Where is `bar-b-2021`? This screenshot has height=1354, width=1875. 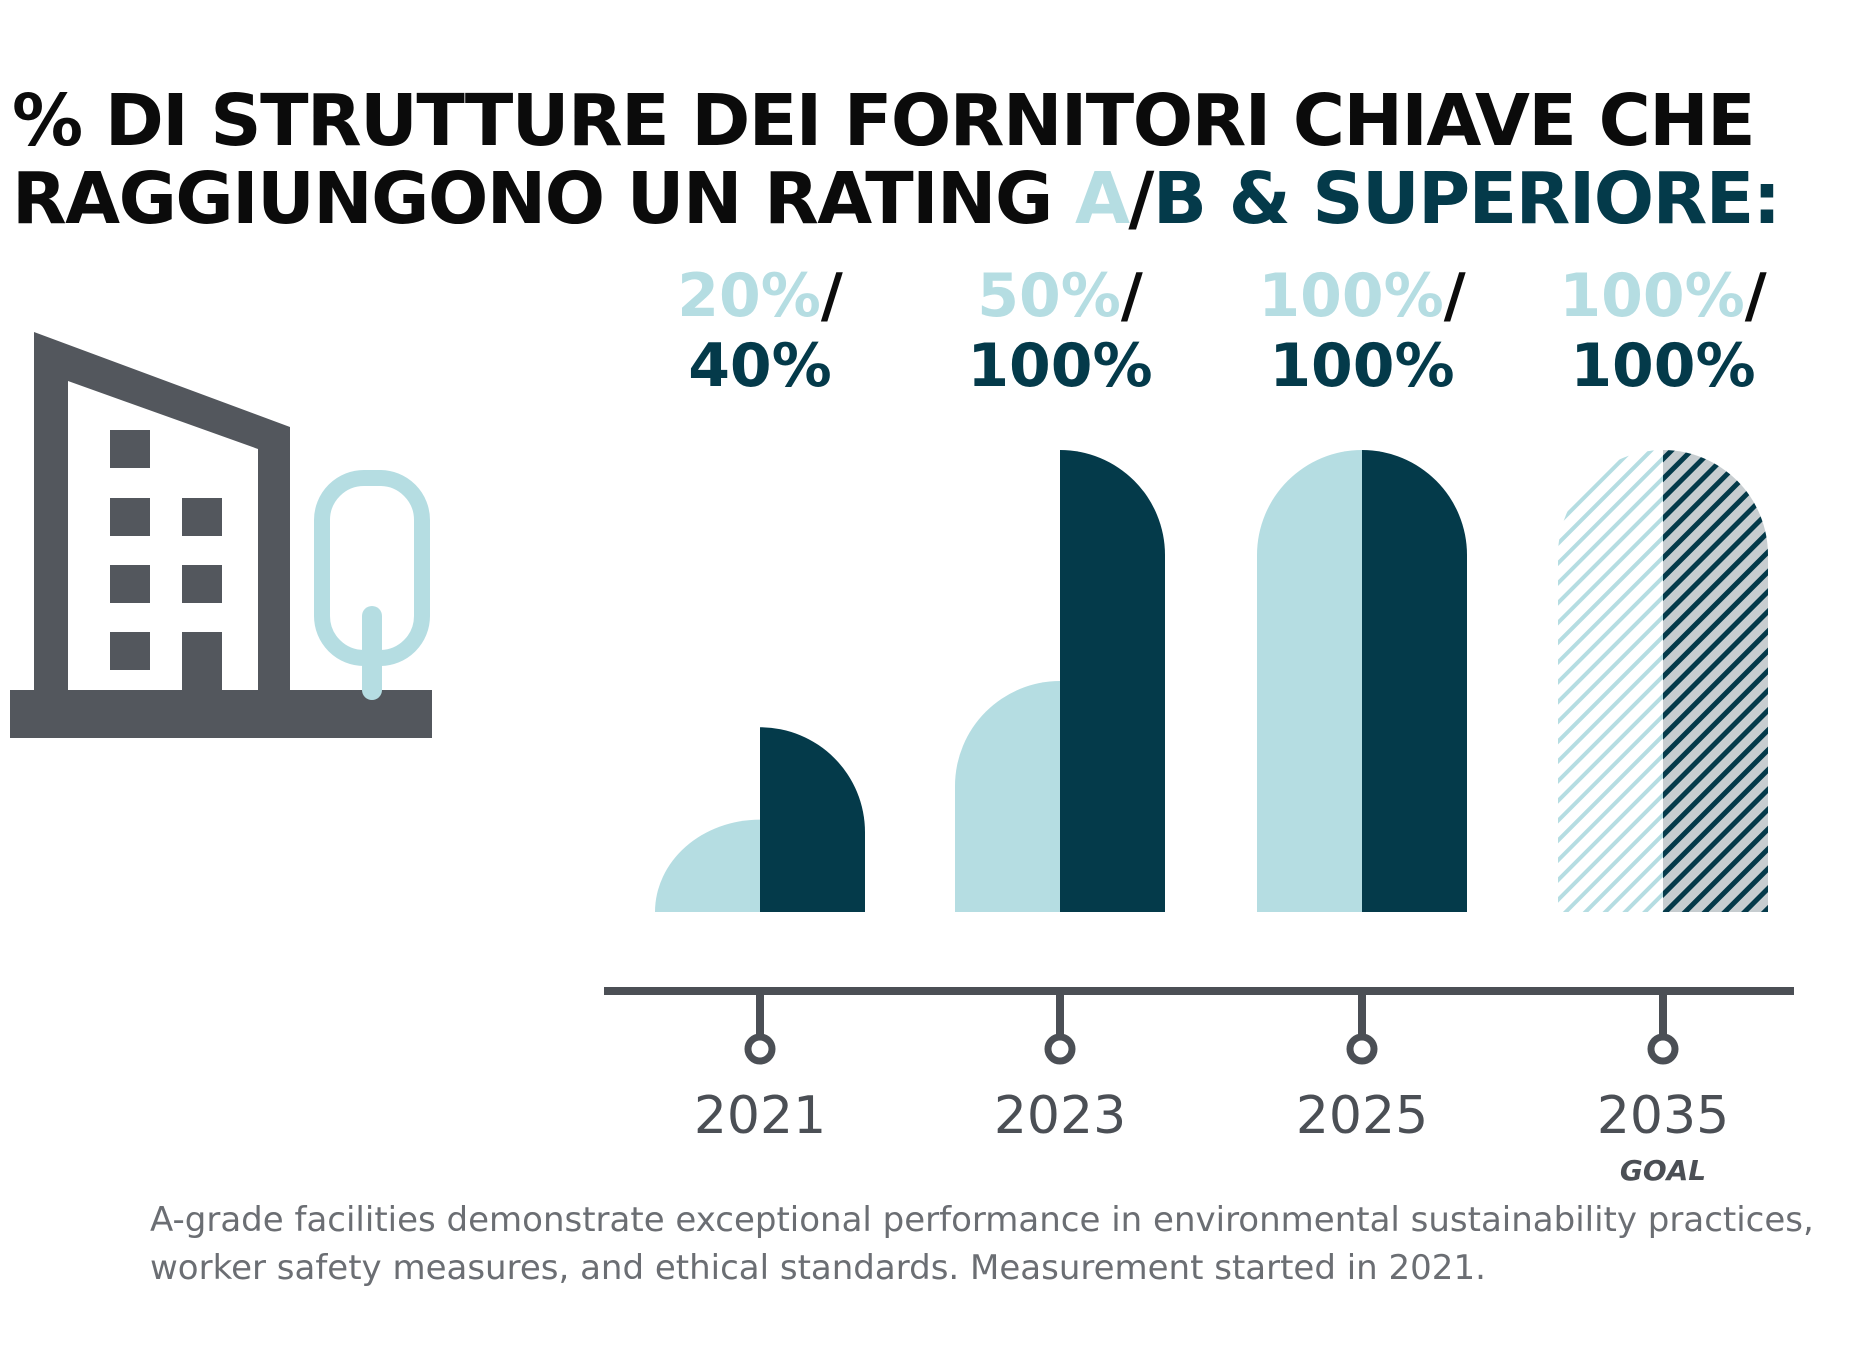
bar-b-2021 is located at coordinates (812, 819).